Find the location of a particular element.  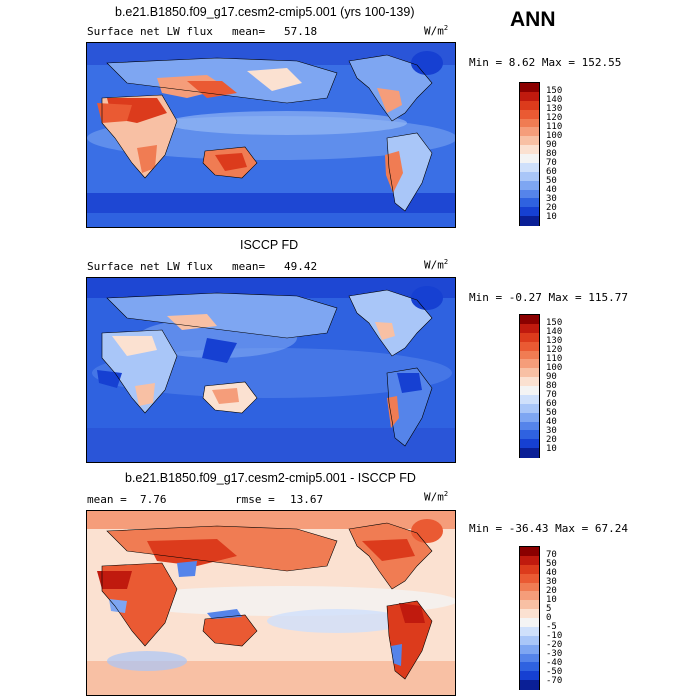

panel-2-colorbar is located at coordinates (529, 386).